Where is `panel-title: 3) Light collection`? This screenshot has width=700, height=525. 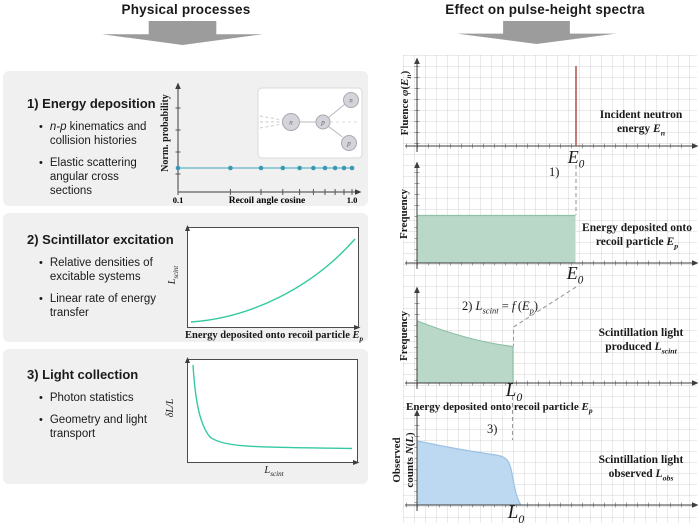
panel-title: 3) Light collection is located at coordinates (83, 374).